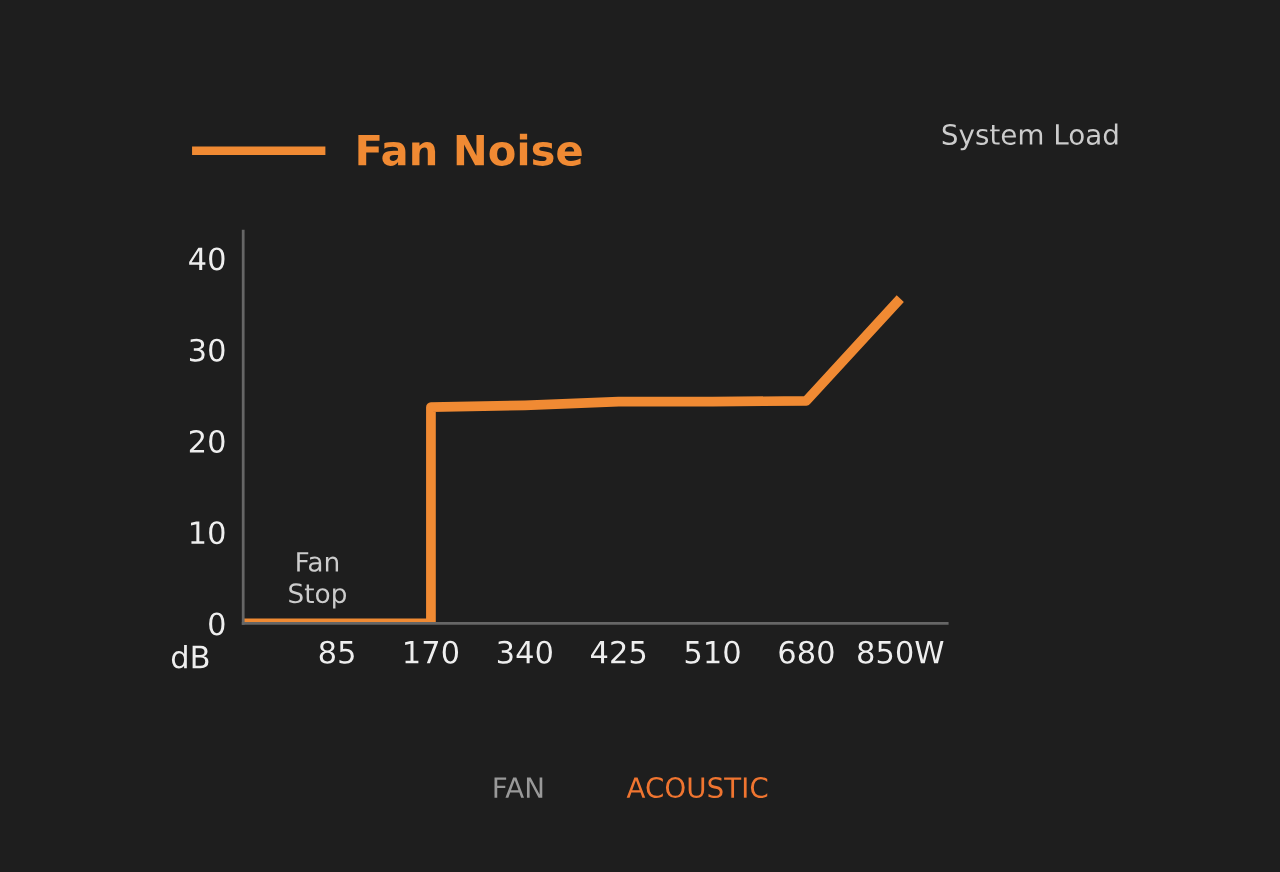 This screenshot has height=872, width=1280. What do you see at coordinates (806, 652) in the screenshot?
I see `x-tick-label: 680` at bounding box center [806, 652].